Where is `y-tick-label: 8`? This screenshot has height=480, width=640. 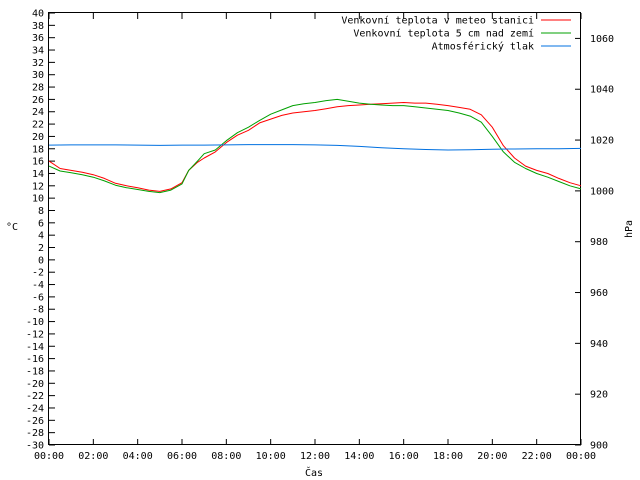
y-tick-label: 8 is located at coordinates (41, 211).